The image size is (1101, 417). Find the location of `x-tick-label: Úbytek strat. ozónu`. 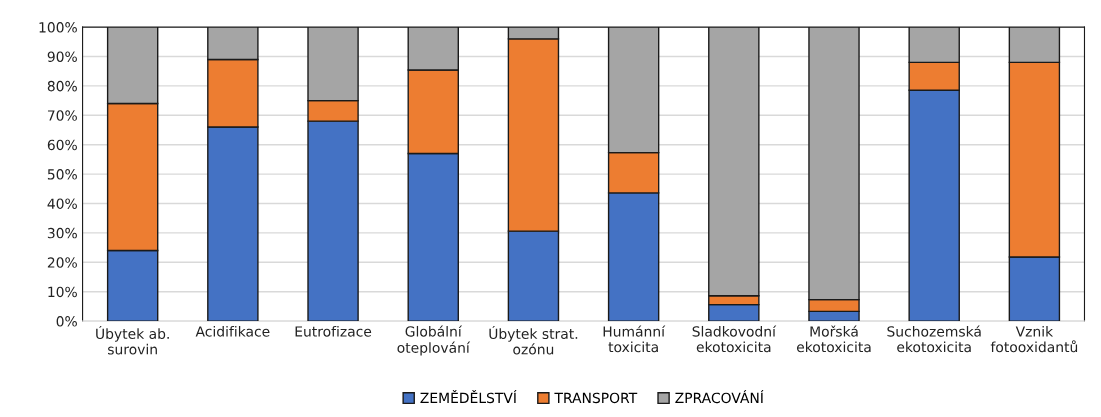

x-tick-label: Úbytek strat. ozónu is located at coordinates (533, 340).